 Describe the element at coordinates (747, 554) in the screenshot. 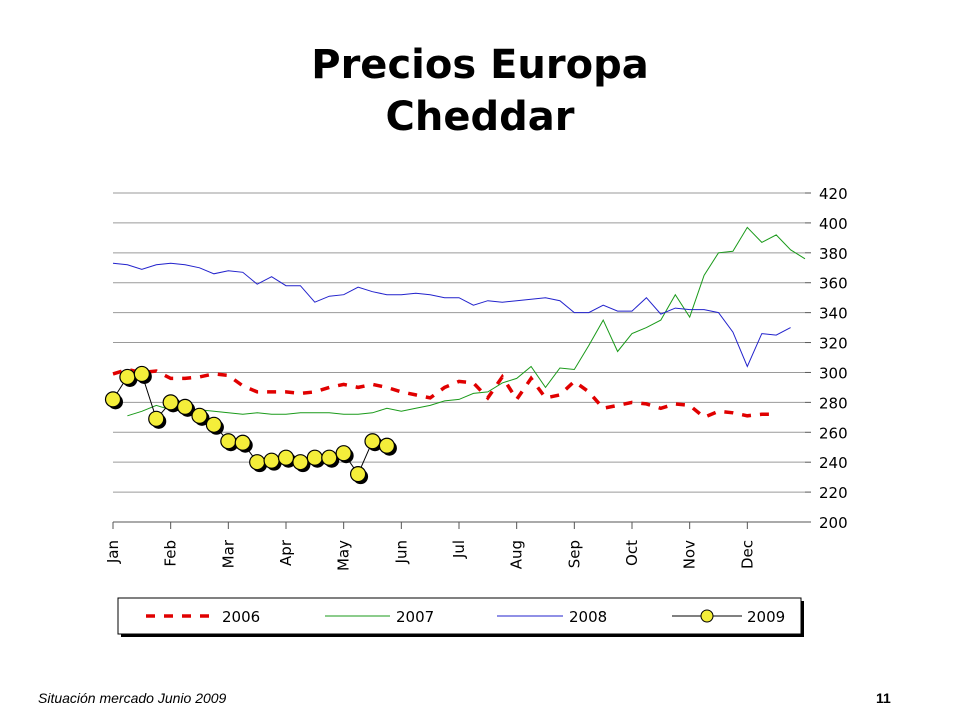

I see `x-tick-label: Dec` at that location.